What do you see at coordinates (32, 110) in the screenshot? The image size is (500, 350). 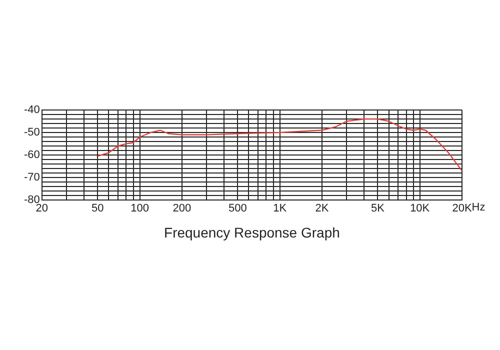 I see `y-tick-label: -40` at bounding box center [32, 110].